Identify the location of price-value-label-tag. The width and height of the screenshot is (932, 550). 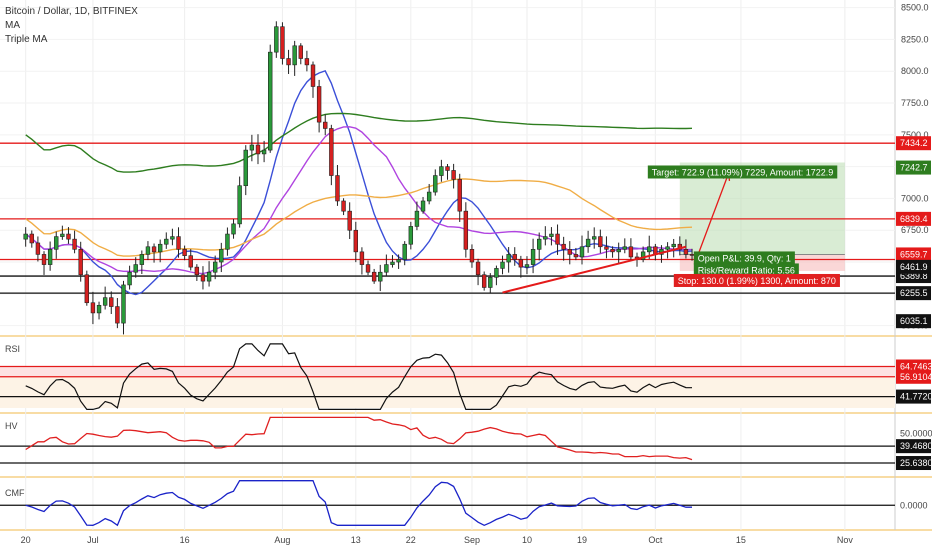
(913, 254).